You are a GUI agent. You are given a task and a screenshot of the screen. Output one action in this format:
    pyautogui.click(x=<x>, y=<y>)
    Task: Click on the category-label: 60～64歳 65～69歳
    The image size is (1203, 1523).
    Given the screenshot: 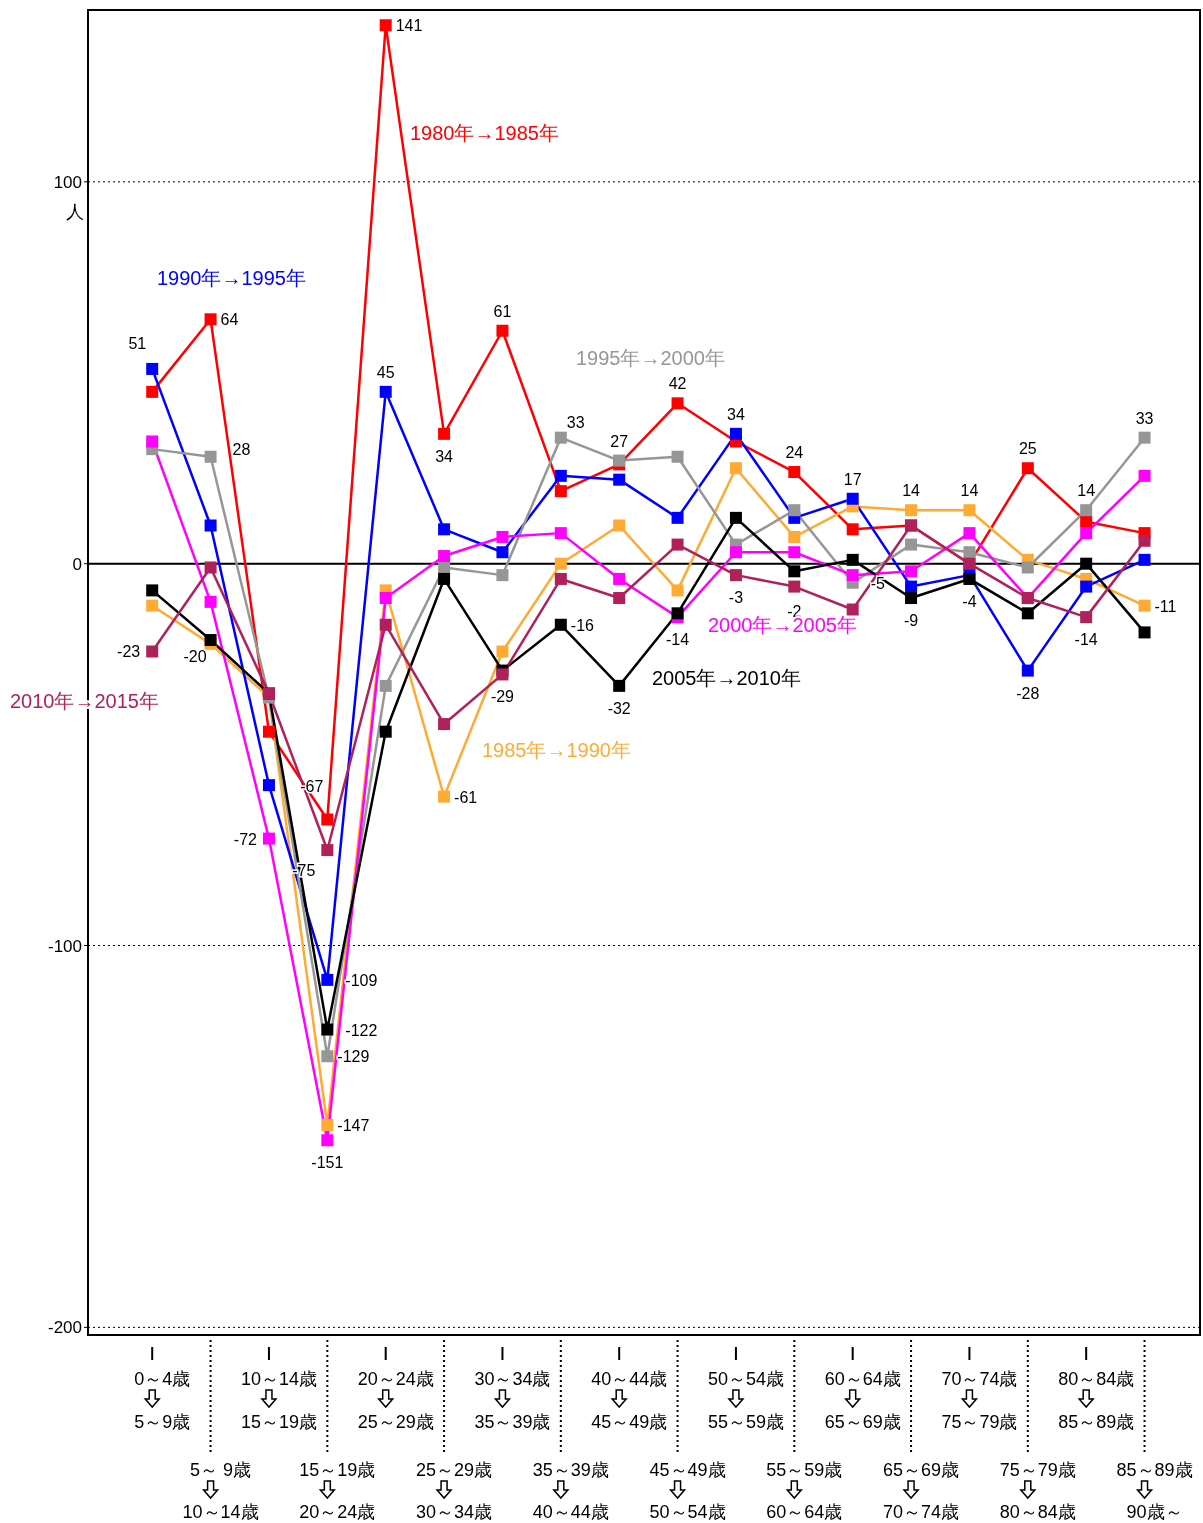 What is the action you would take?
    pyautogui.click(x=862, y=1400)
    